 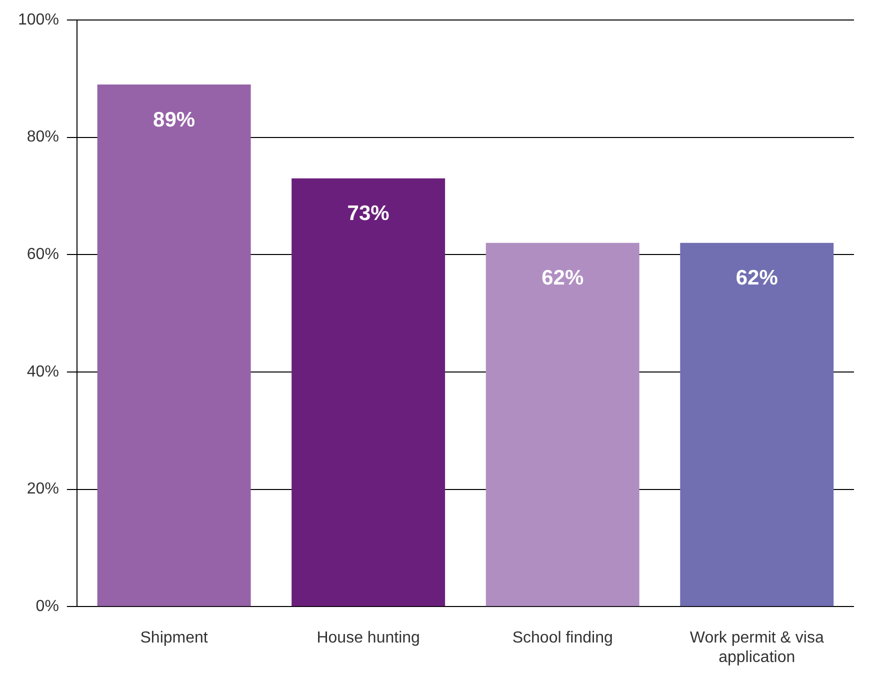 I want to click on y-tick-label: 80%, so click(x=42, y=137).